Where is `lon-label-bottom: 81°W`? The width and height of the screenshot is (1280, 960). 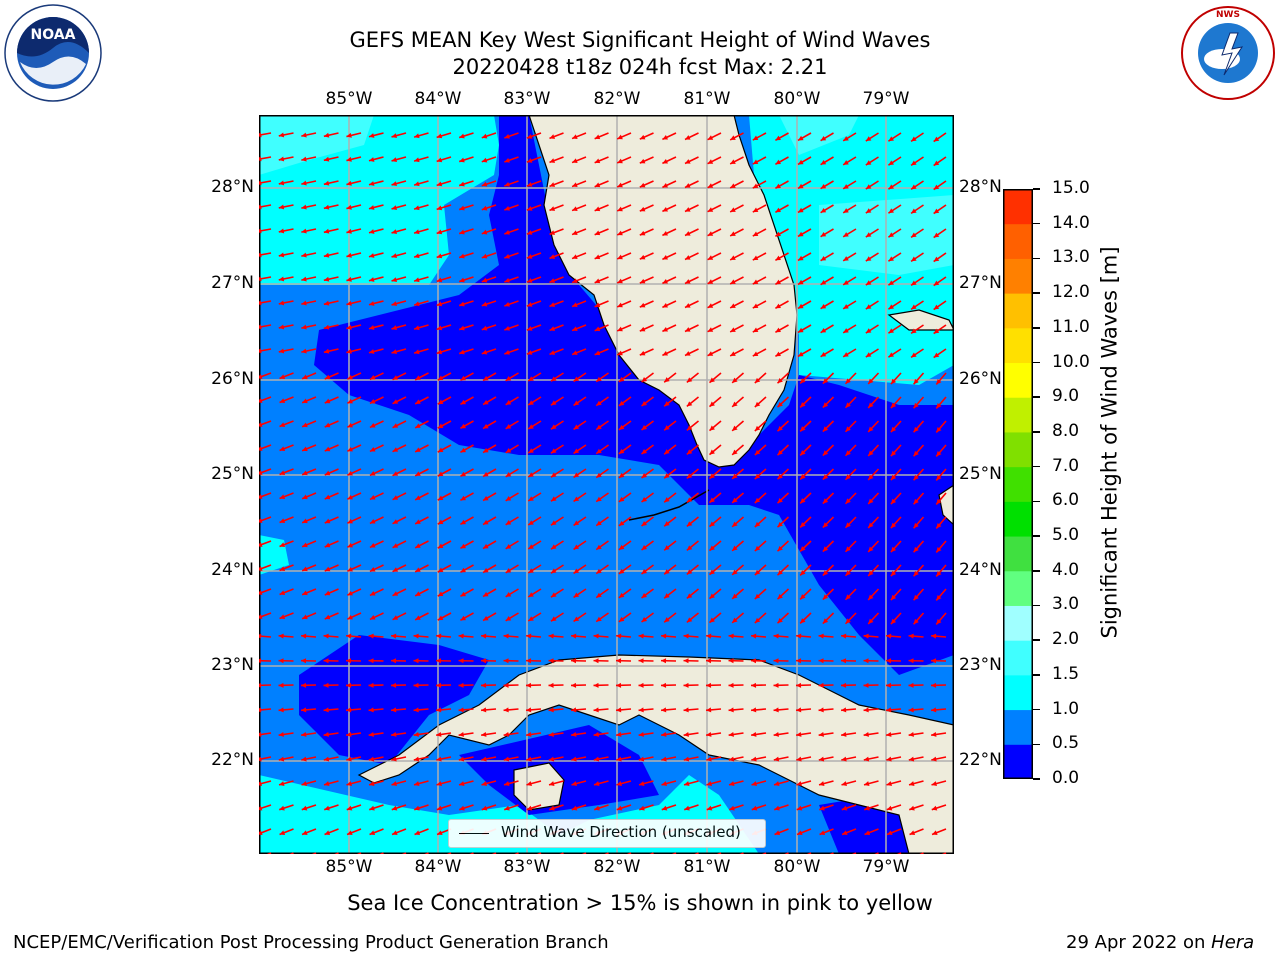
lon-label-bottom: 81°W is located at coordinates (707, 867).